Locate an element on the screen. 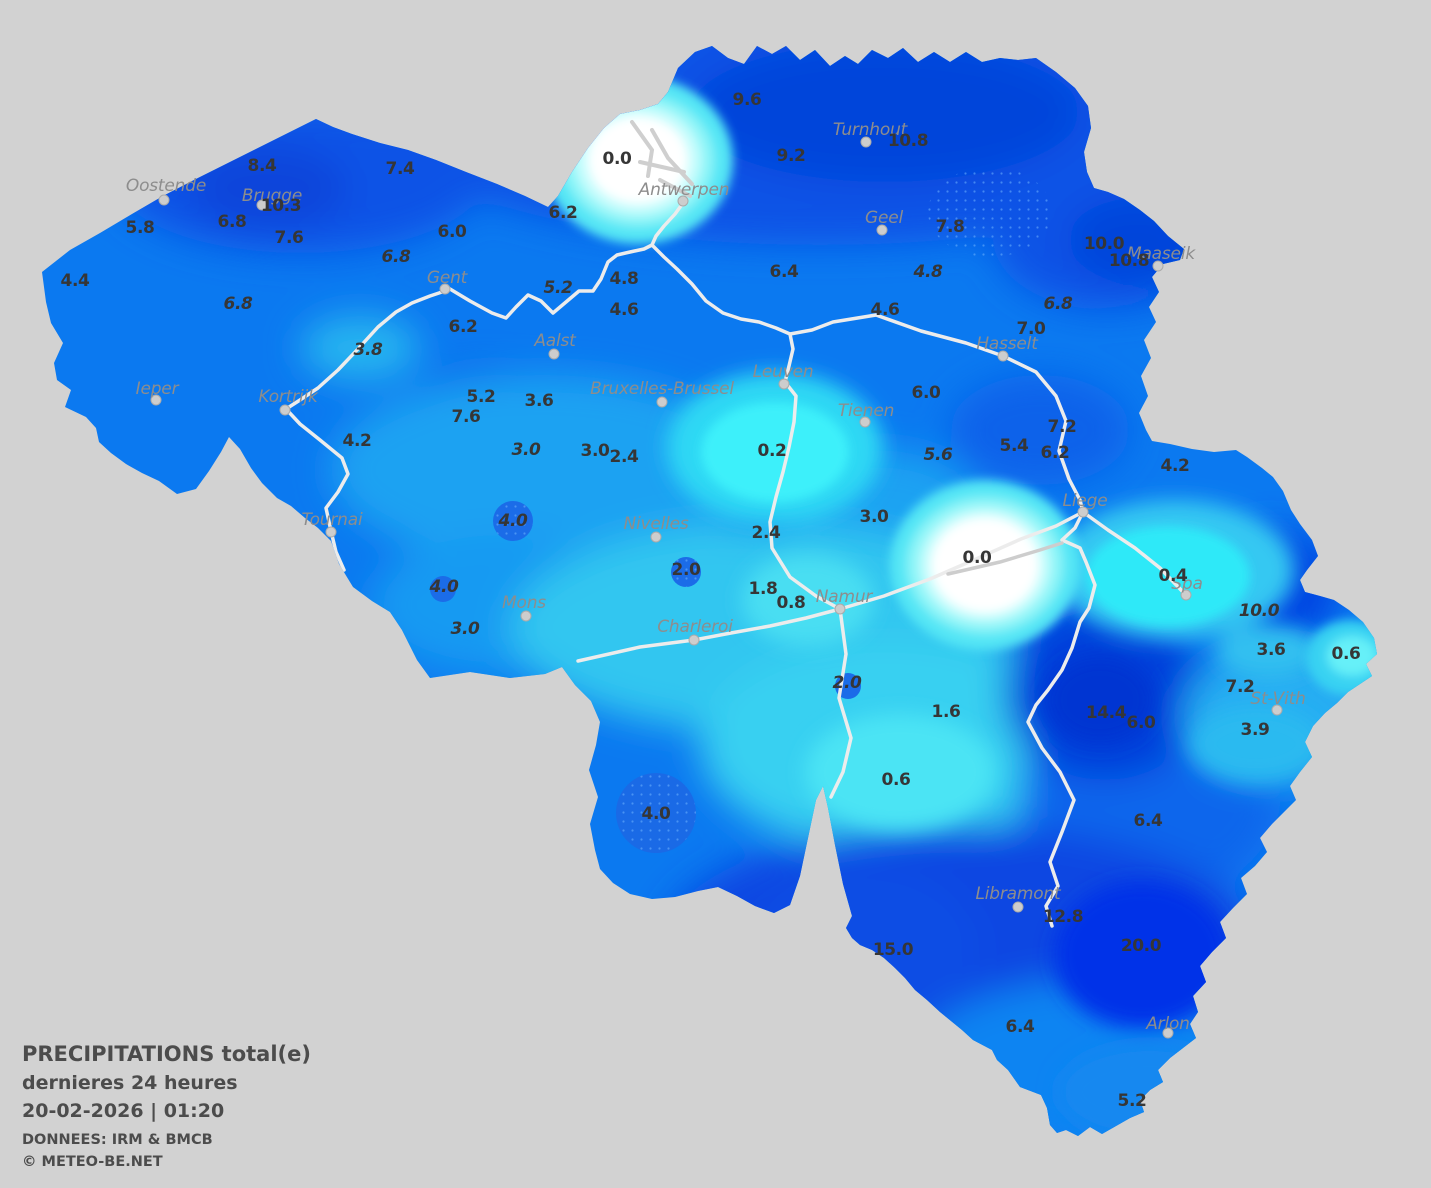 The width and height of the screenshot is (1431, 1188). city-dot-kortrijk is located at coordinates (285, 410).